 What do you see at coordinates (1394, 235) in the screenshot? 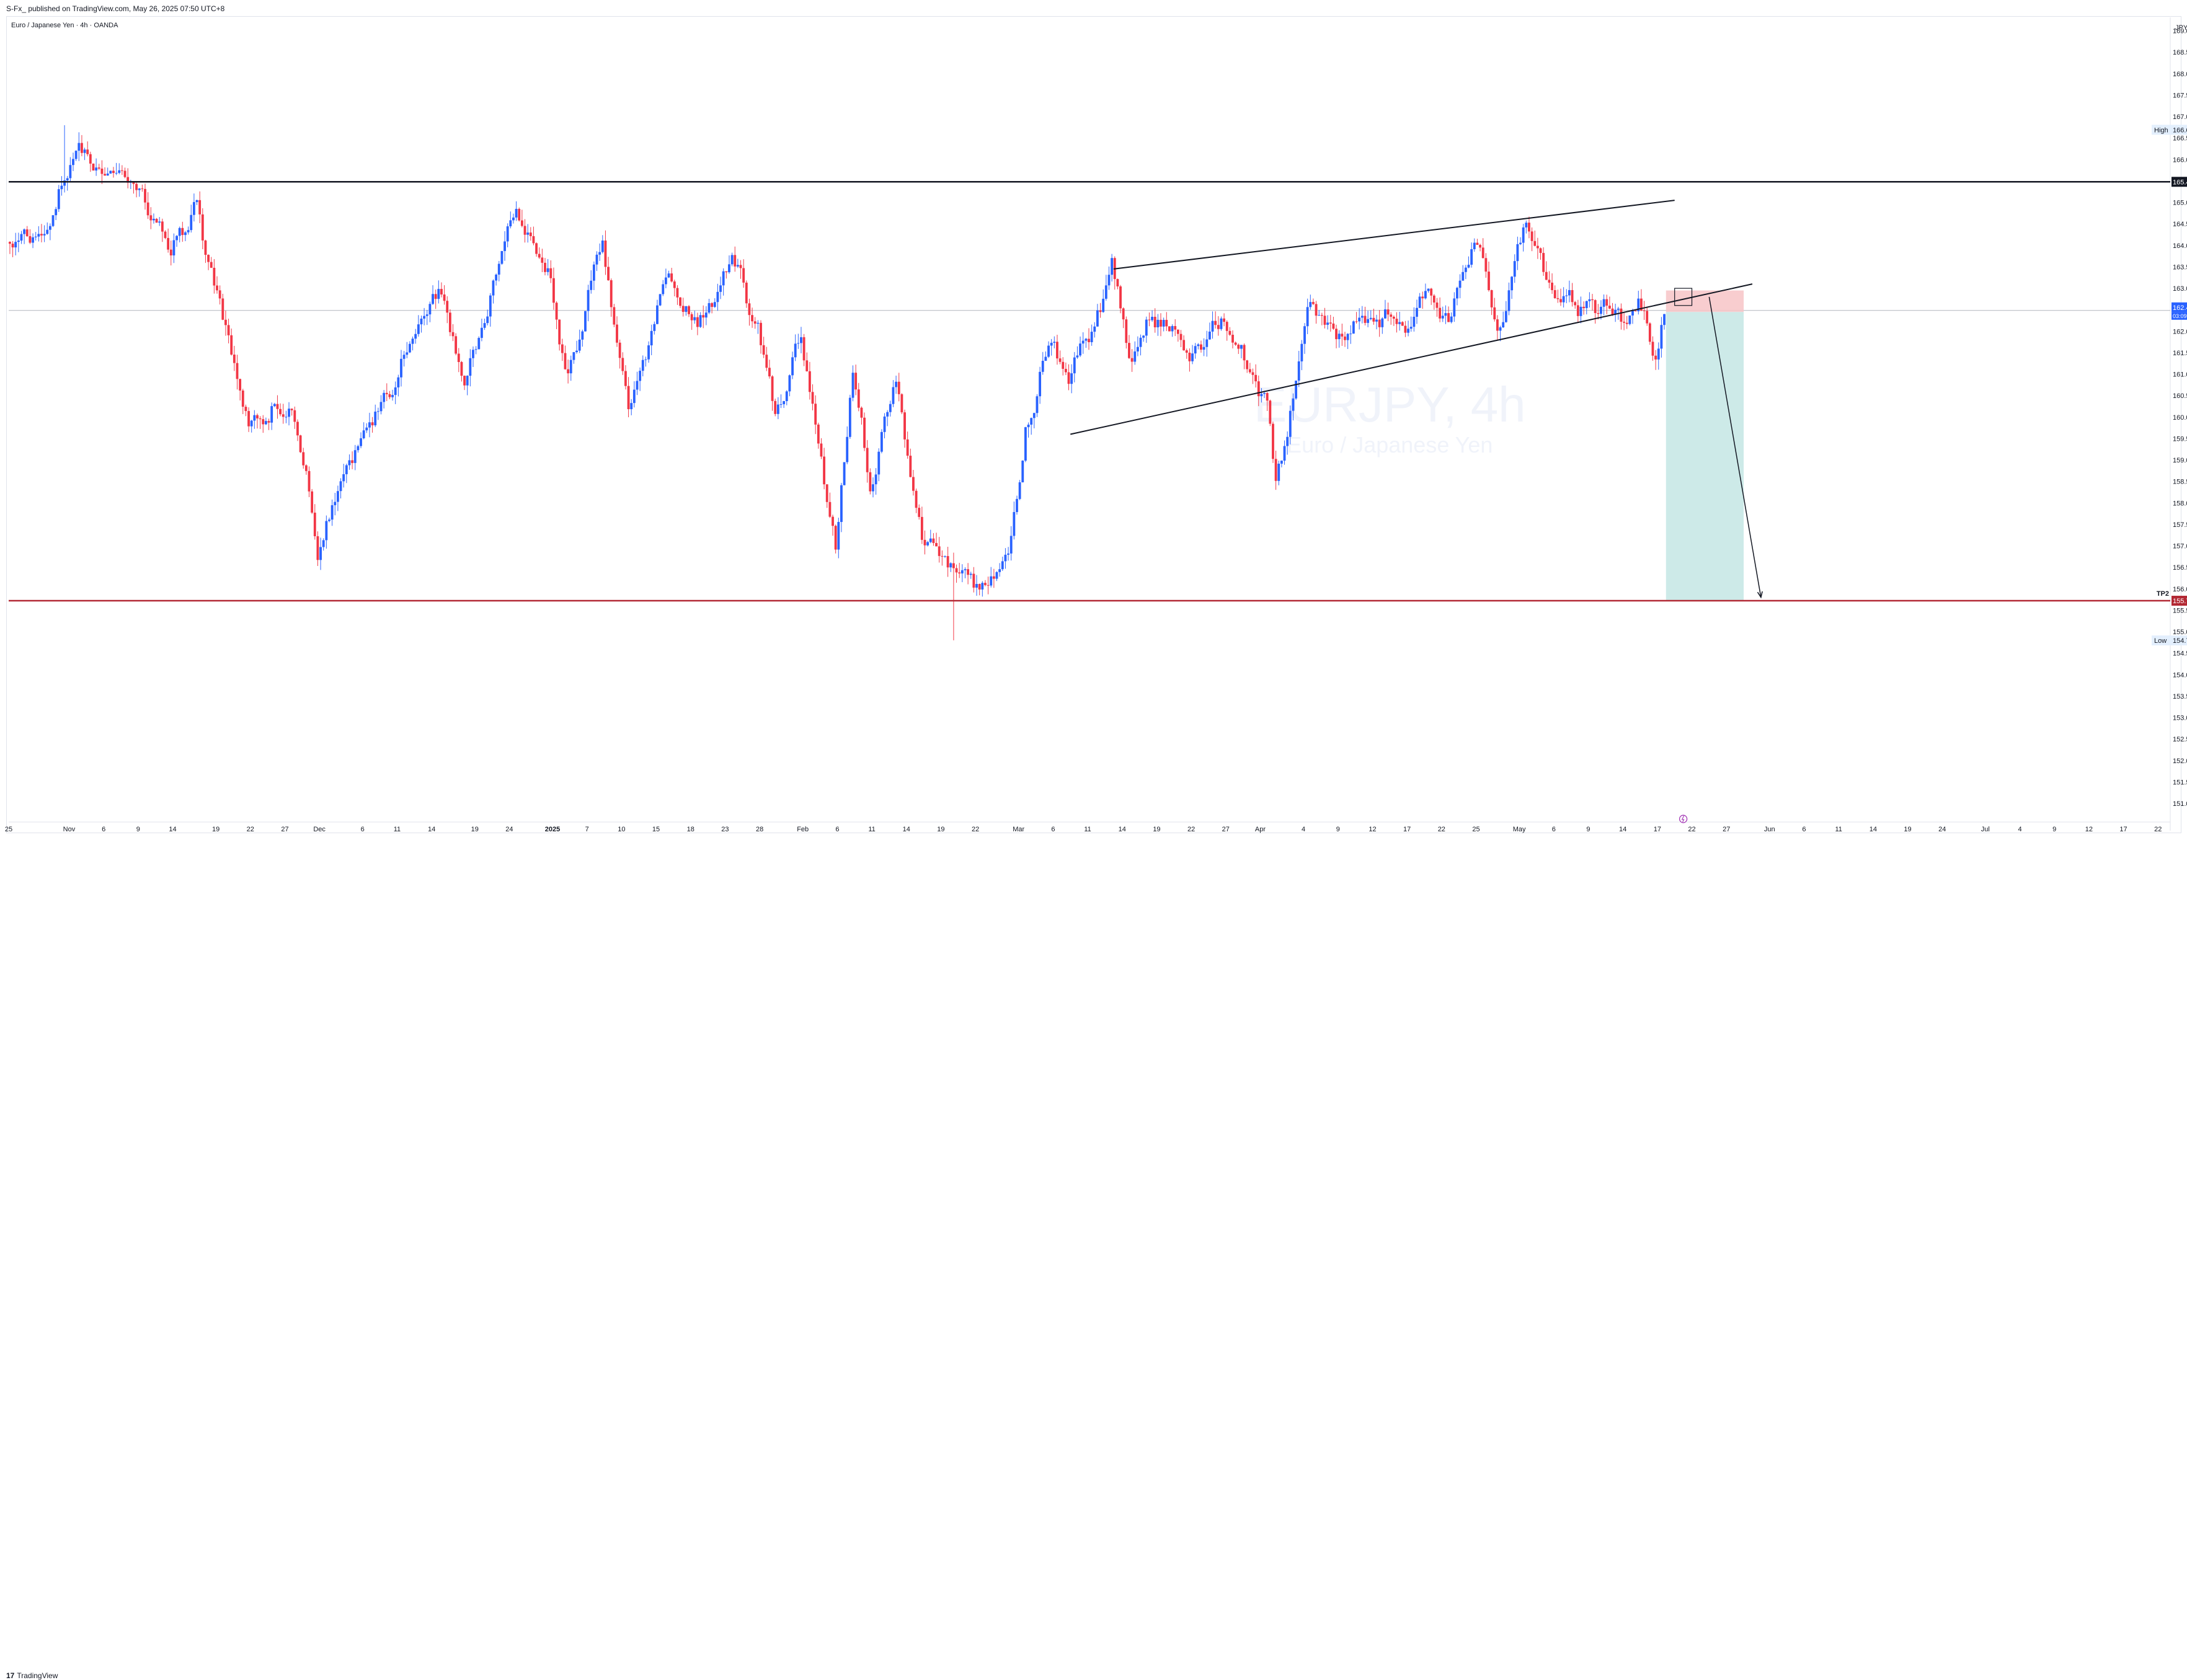
I see `channel-upper-line` at bounding box center [1394, 235].